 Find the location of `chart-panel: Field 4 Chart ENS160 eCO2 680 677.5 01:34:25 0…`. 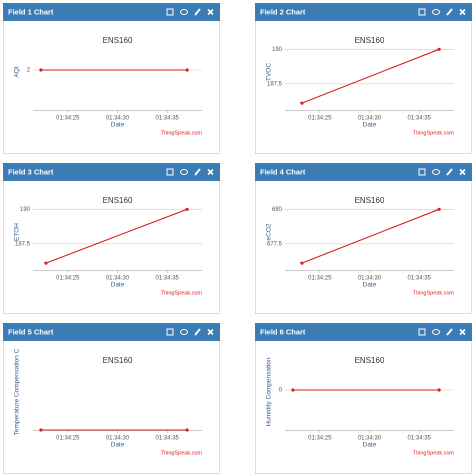

chart-panel: Field 4 Chart ENS160 eCO2 680 677.5 01:34:25 0… is located at coordinates (363, 238).